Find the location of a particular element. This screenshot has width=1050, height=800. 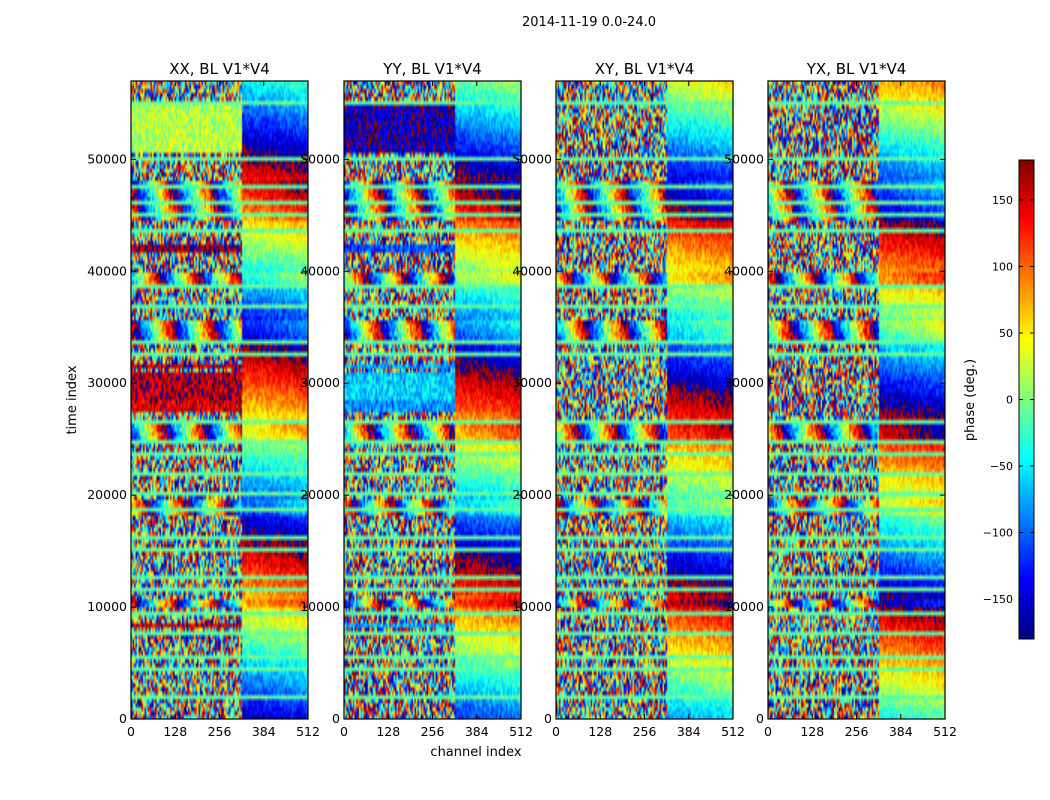

panel-title: XX, BL V1*V4 is located at coordinates (219, 69).